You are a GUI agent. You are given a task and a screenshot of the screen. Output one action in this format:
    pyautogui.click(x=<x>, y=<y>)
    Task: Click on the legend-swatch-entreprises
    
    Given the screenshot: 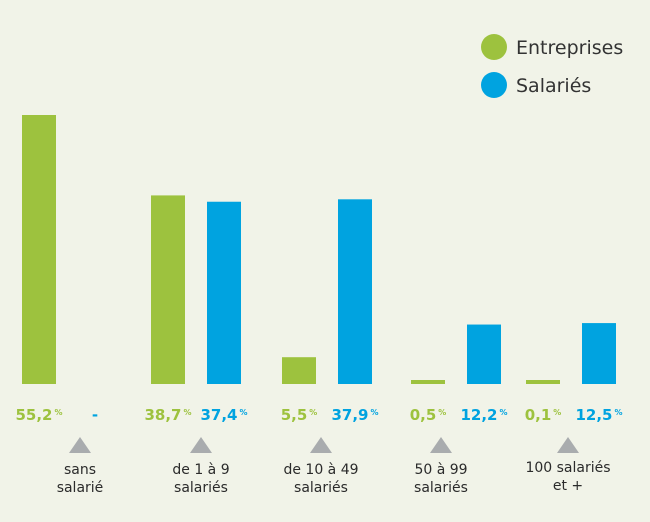 What is the action you would take?
    pyautogui.click(x=494, y=47)
    